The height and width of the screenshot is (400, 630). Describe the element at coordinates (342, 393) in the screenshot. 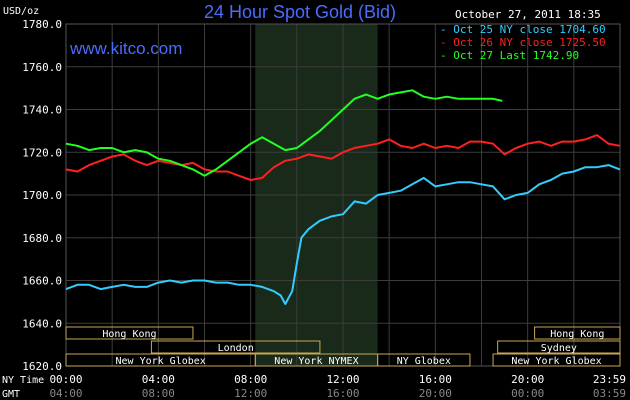

I see `gmt-tick-label: 16:00` at that location.